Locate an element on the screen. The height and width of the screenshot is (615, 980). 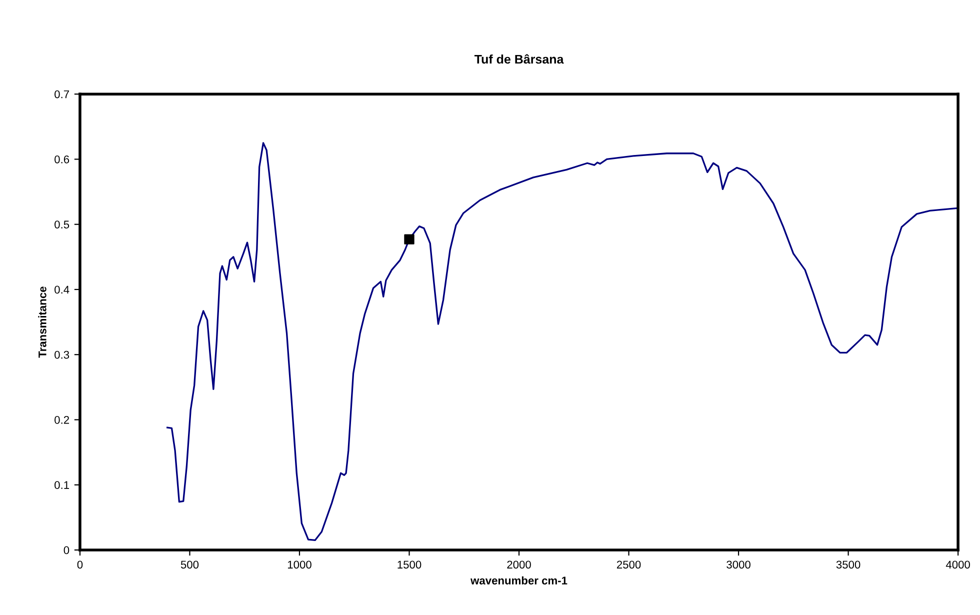
chart-title: Tuf de Bârsana is located at coordinates (519, 59).